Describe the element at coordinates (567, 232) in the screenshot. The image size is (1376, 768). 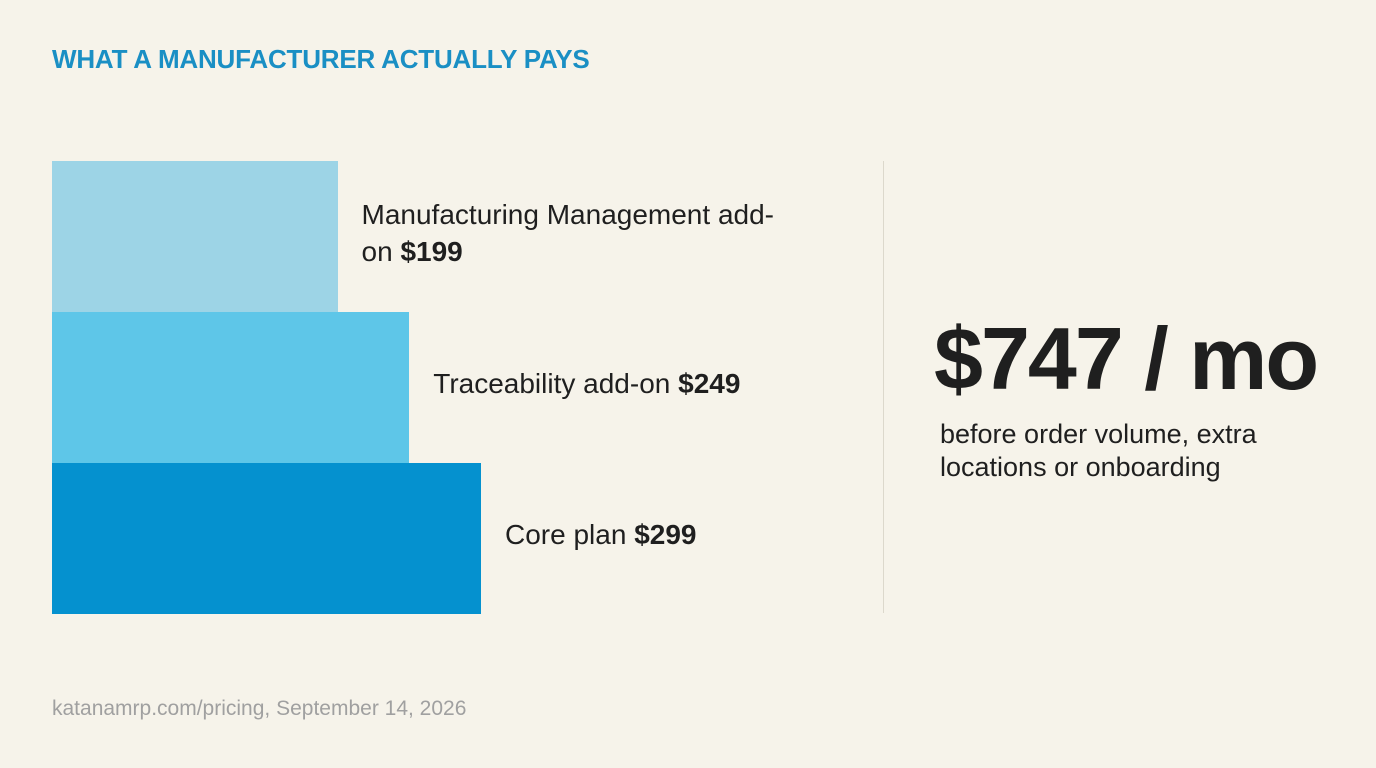
I see `category-label: Manufacturing Management add-on` at that location.